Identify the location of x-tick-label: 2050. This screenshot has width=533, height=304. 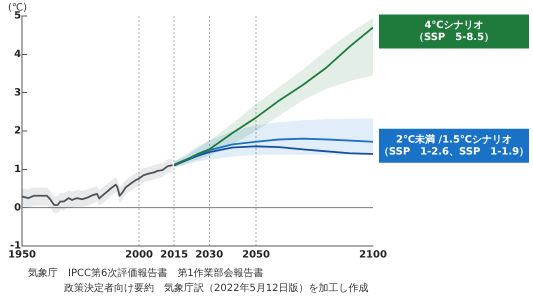
(256, 255).